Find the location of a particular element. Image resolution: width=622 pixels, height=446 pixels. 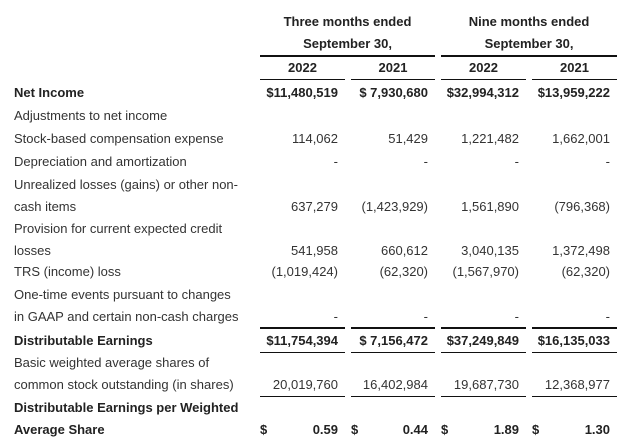

value-cell: $13,959,222 is located at coordinates (571, 93).